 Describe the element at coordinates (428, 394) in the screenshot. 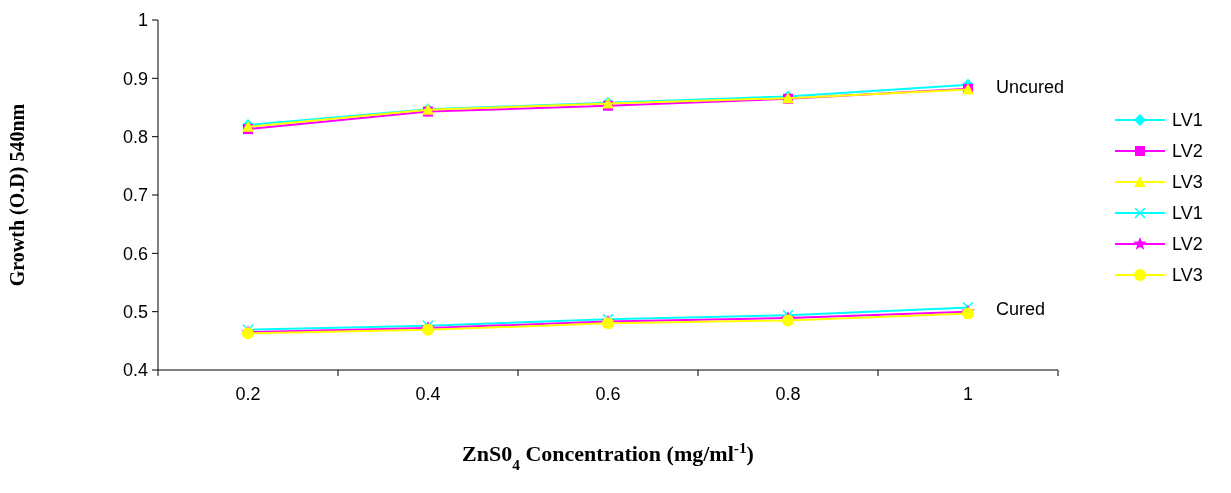

I see `x-tick-label: 0.4` at that location.